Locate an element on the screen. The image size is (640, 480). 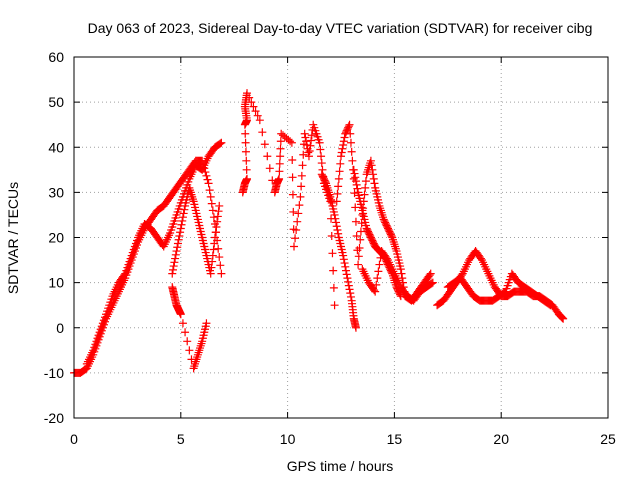
y-tick-label: 30 is located at coordinates (56, 192).